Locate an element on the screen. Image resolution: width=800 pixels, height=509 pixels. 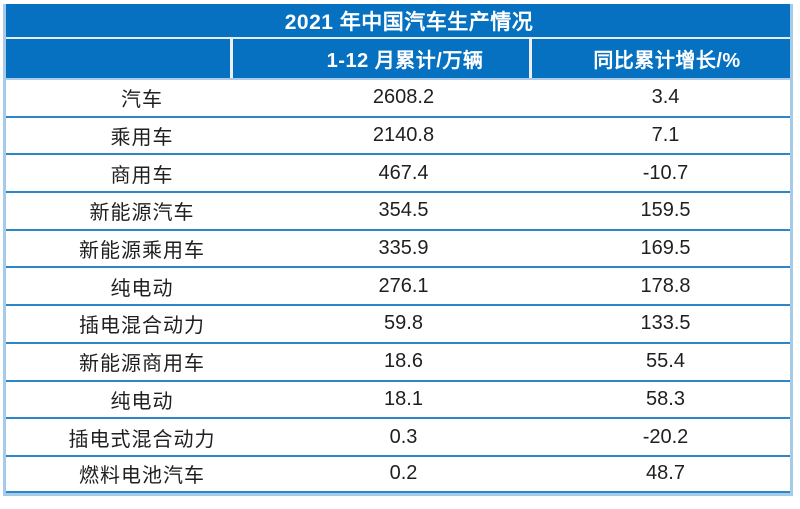
row-label: 插电式混合动力 is located at coordinates (142, 439).